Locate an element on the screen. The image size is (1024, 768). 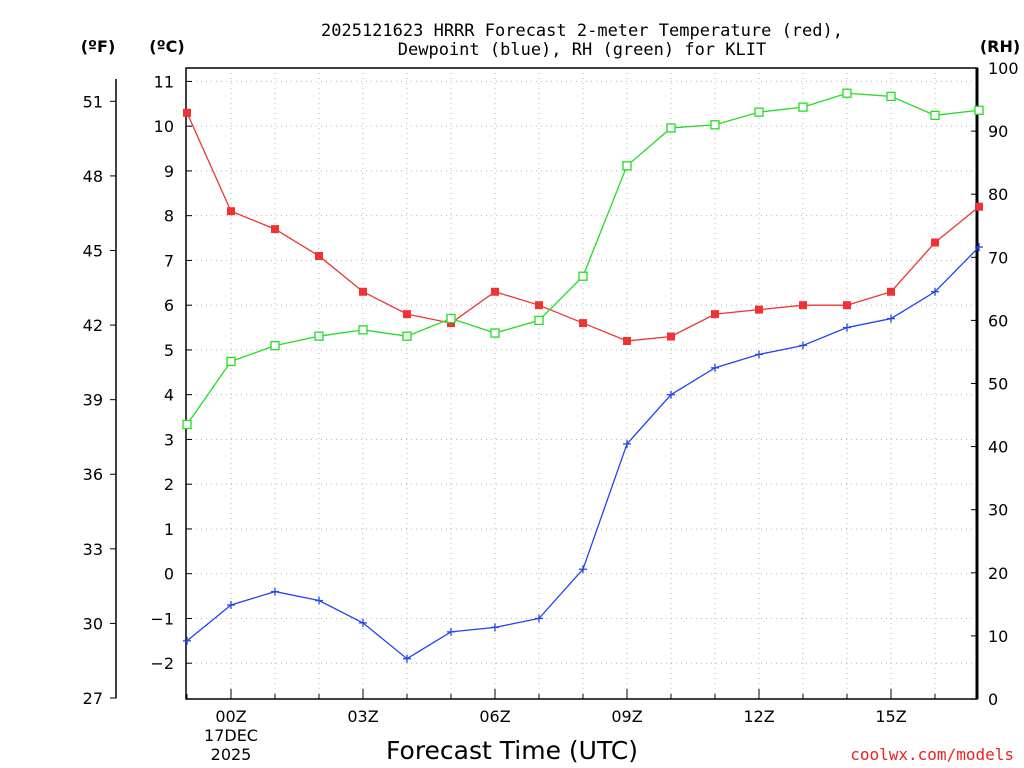
rh-tick-label: 40 is located at coordinates (998, 447).